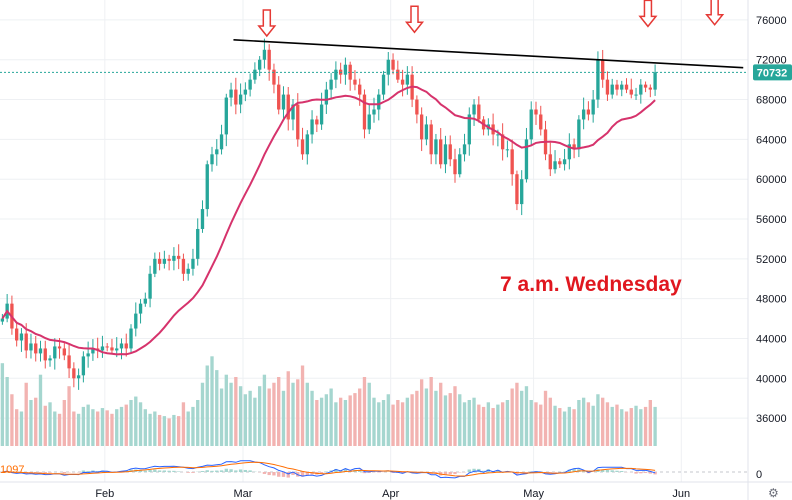 The image size is (792, 500). Describe the element at coordinates (267, 23) in the screenshot. I see `arrow-shape` at that location.